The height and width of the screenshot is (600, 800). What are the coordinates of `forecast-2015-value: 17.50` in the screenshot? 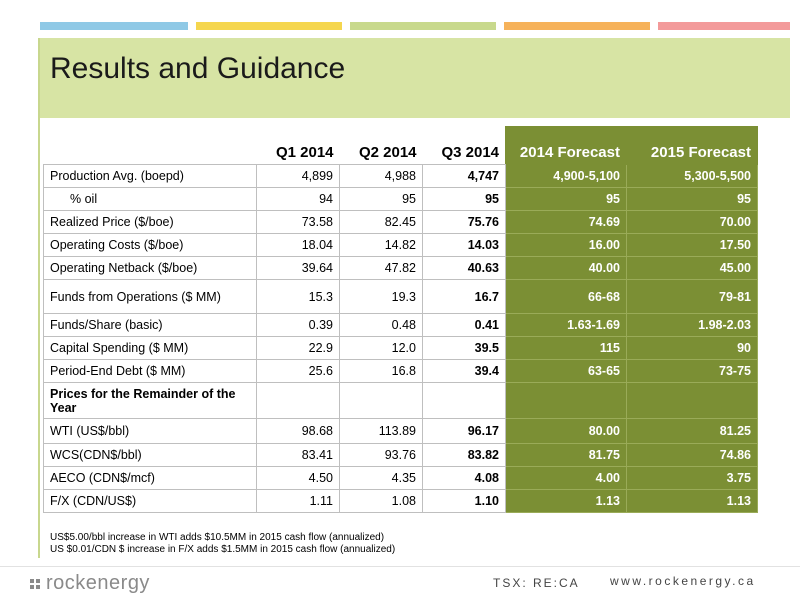 It's located at (692, 245).